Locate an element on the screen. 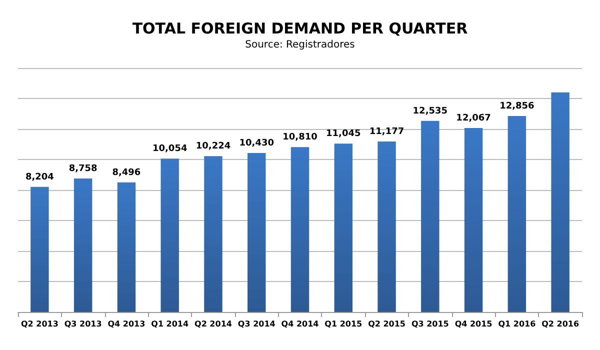 The image size is (600, 350). data-label: 8,758 is located at coordinates (83, 169).